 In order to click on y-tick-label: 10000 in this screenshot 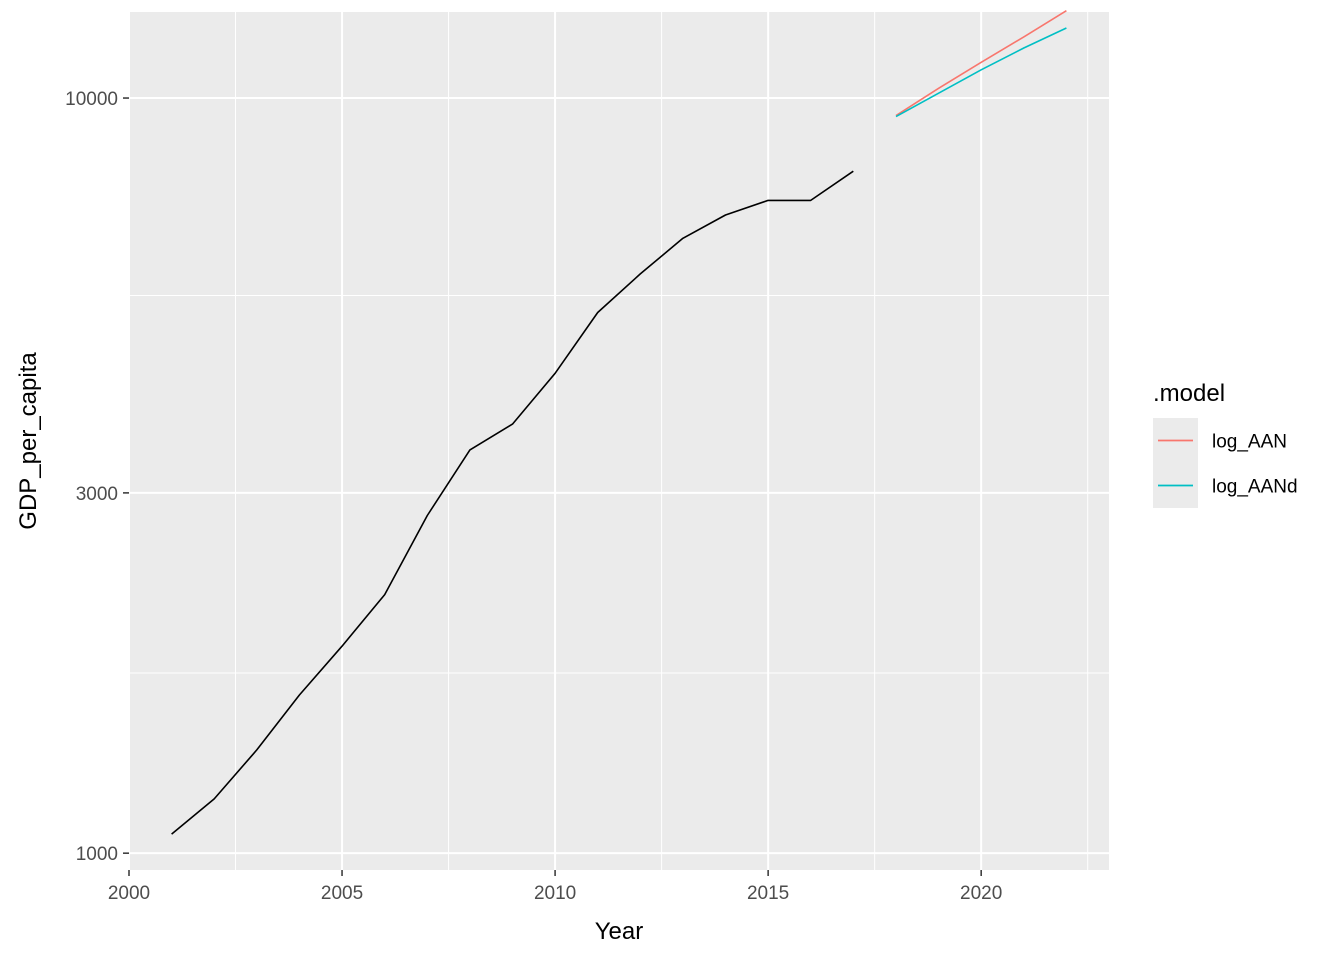, I will do `click(91, 99)`.